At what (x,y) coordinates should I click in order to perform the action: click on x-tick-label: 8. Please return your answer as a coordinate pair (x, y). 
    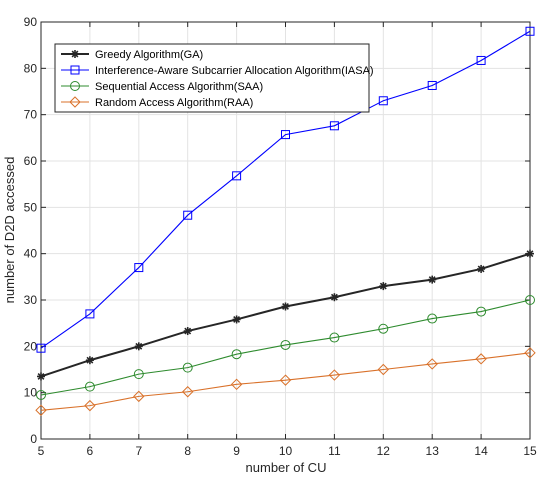
    Looking at the image, I should click on (187, 451).